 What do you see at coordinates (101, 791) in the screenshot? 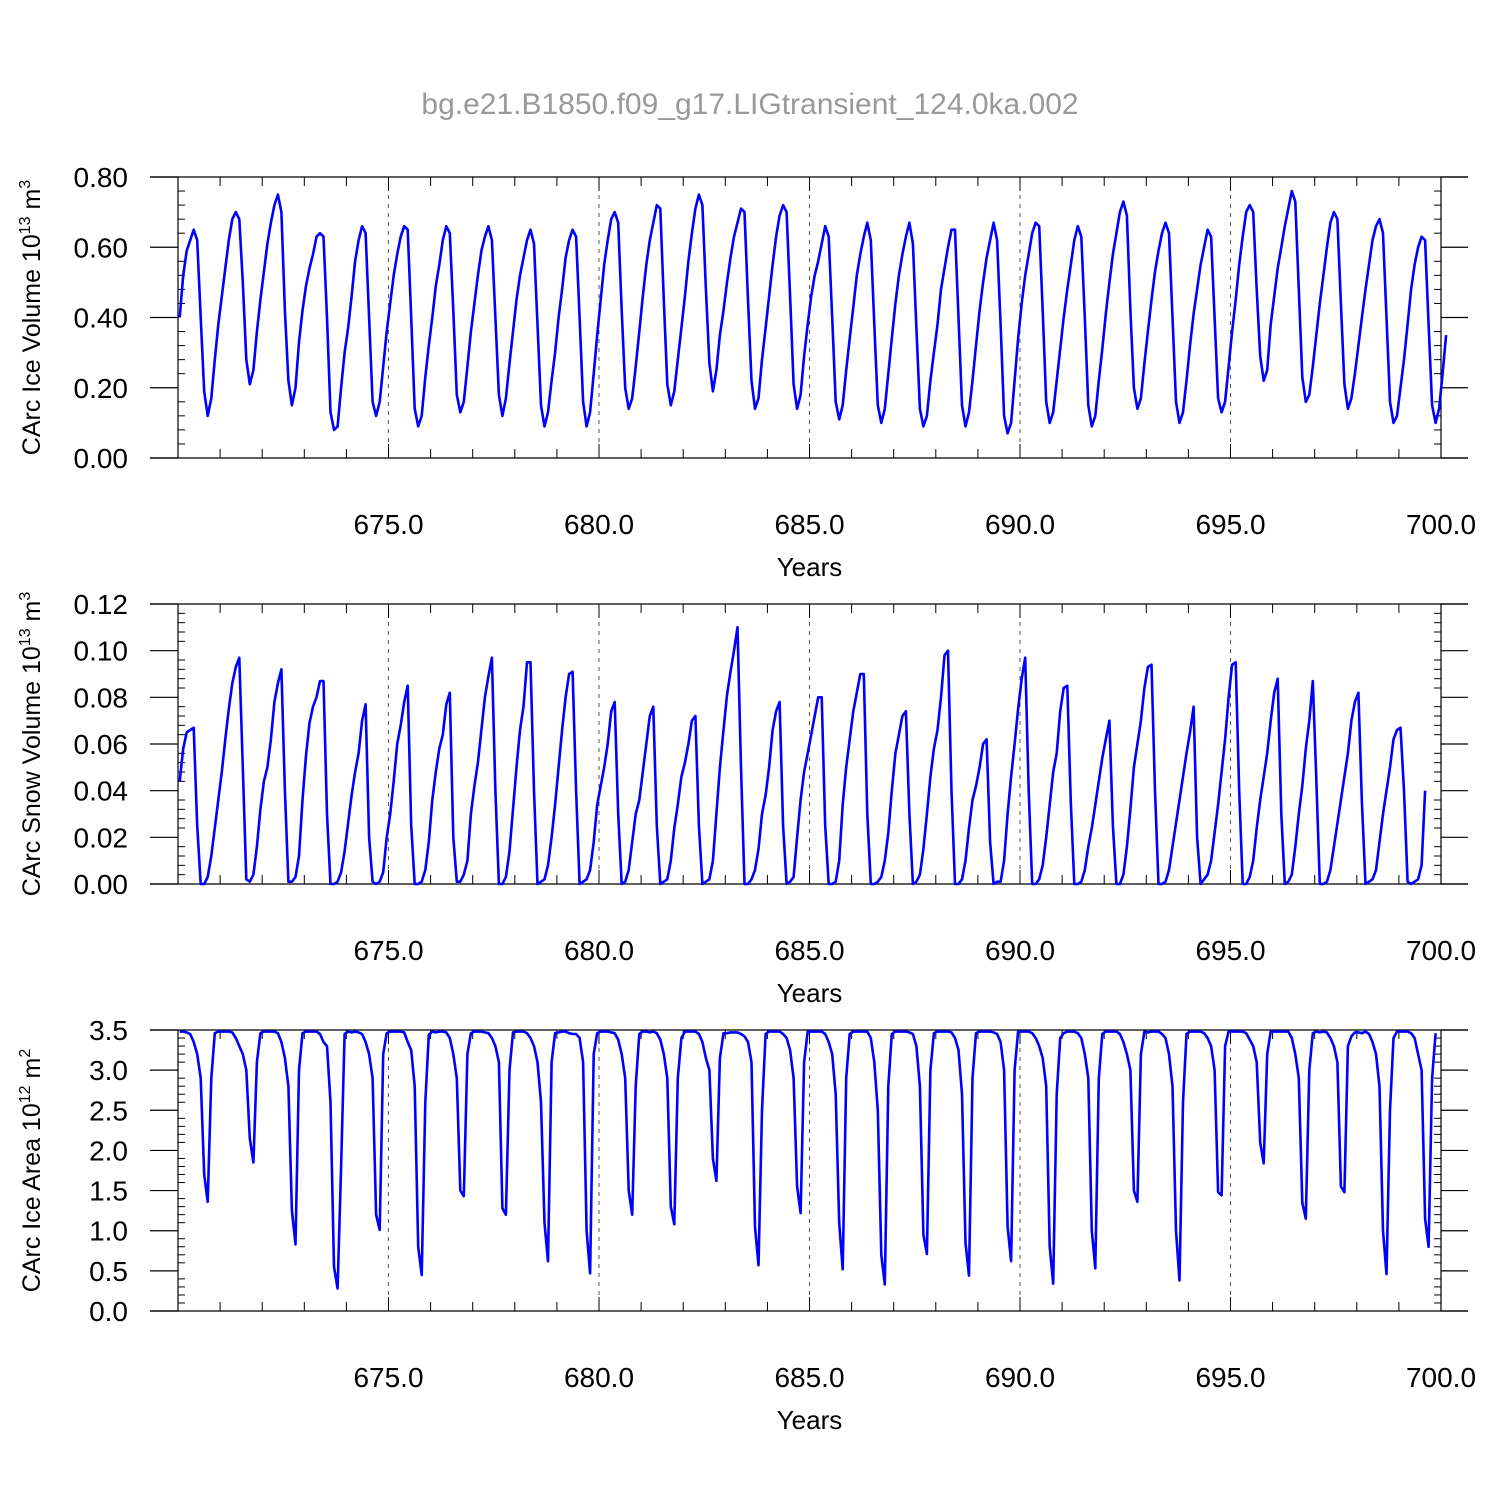
I see `y-tick-label: 0.04` at bounding box center [101, 791].